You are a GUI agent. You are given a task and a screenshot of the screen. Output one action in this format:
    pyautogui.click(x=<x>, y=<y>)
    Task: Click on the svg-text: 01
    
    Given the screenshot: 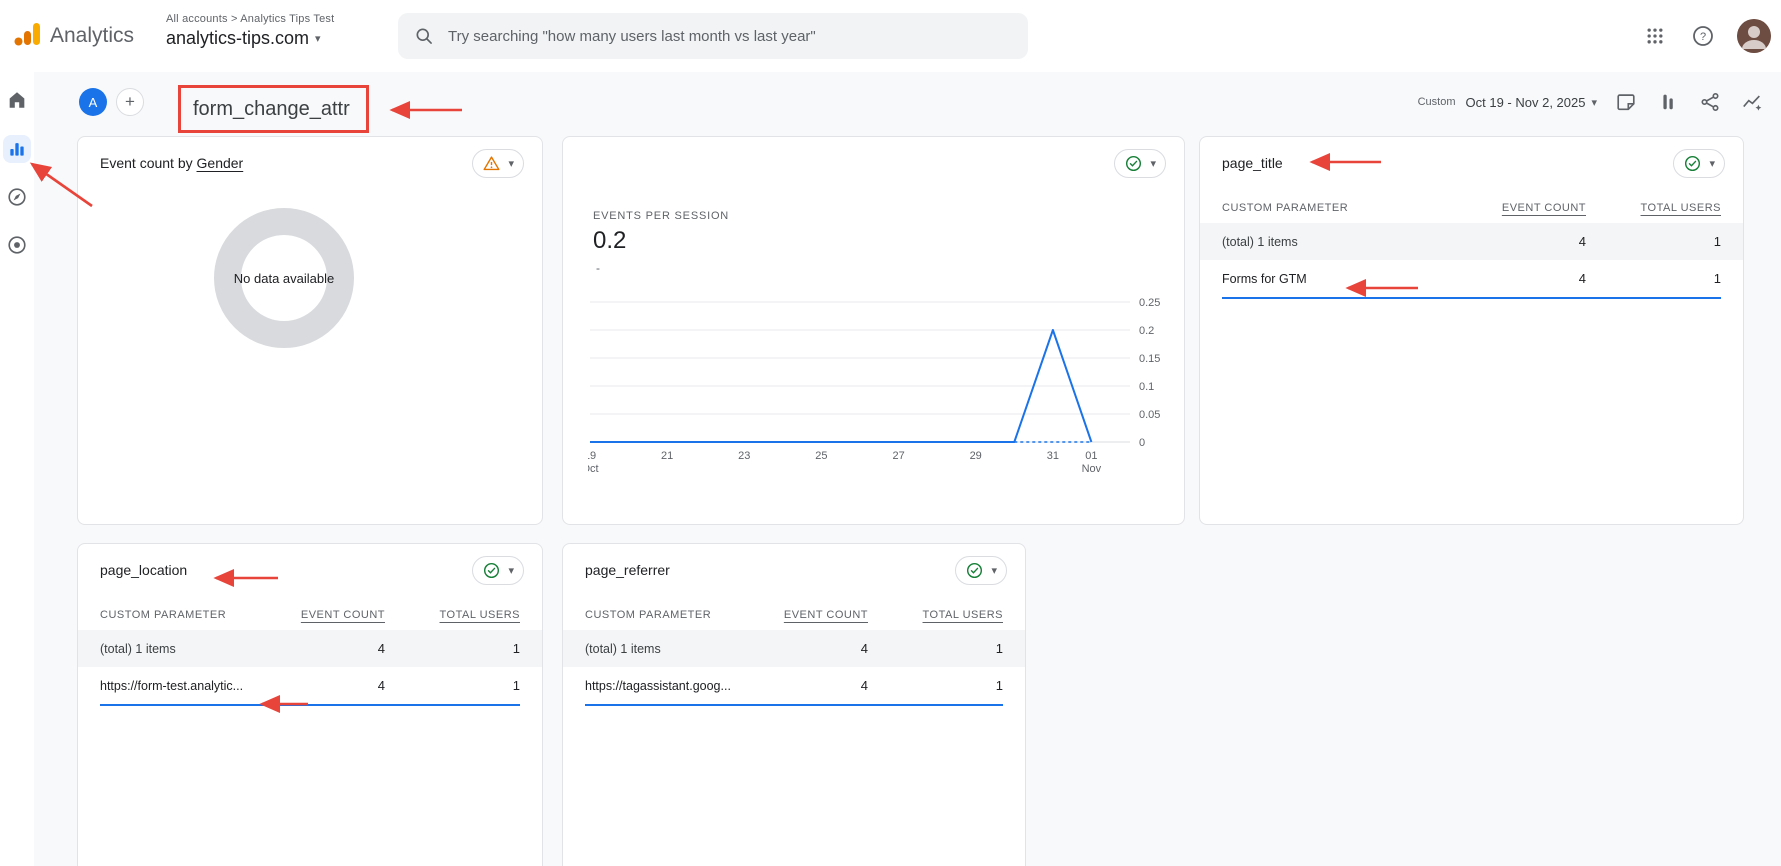 What is the action you would take?
    pyautogui.click(x=1091, y=456)
    